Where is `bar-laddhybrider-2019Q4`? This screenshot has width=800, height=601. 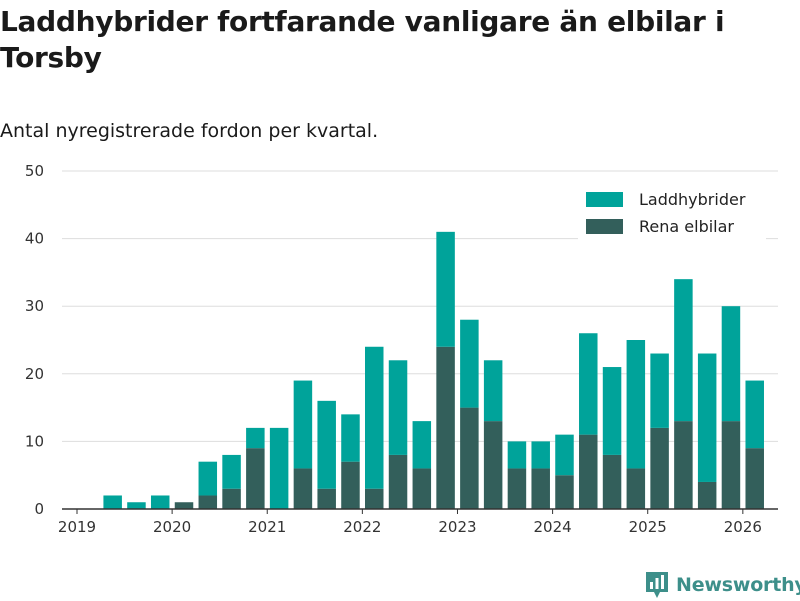
bar-laddhybrider-2019Q4 is located at coordinates (160, 502).